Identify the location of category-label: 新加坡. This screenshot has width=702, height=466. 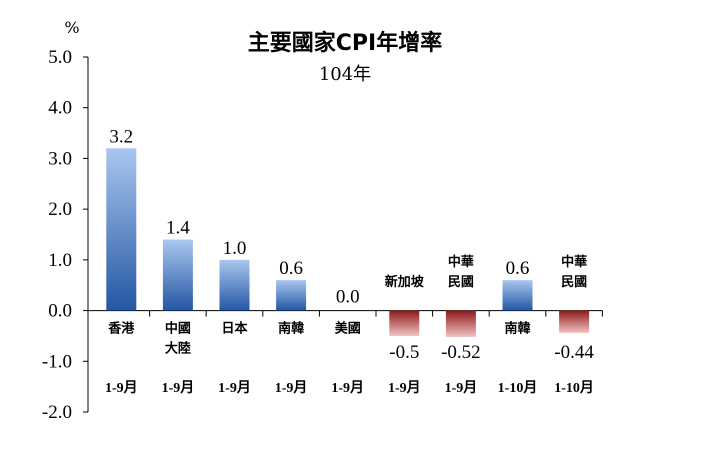
(405, 282).